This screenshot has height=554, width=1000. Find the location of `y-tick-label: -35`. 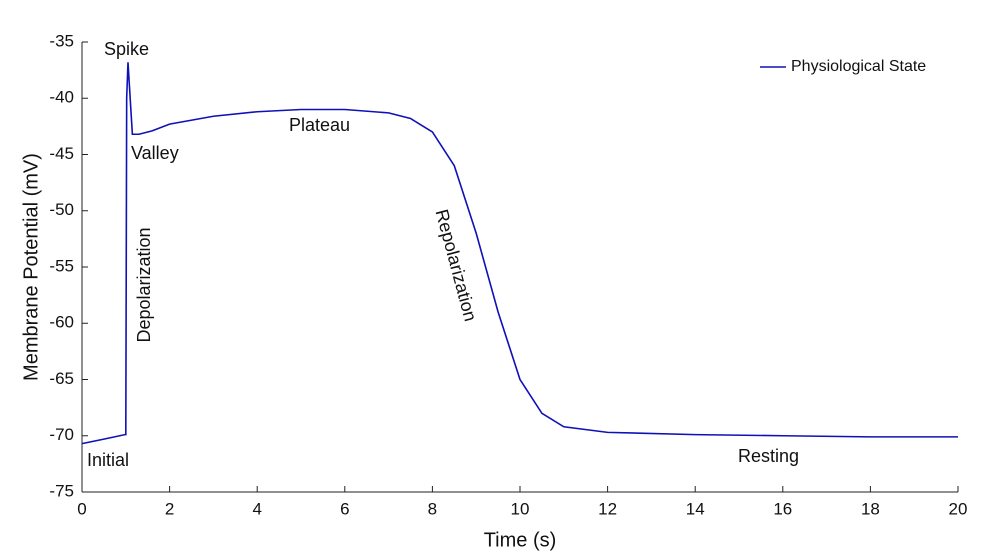

y-tick-label: -35 is located at coordinates (61, 40).